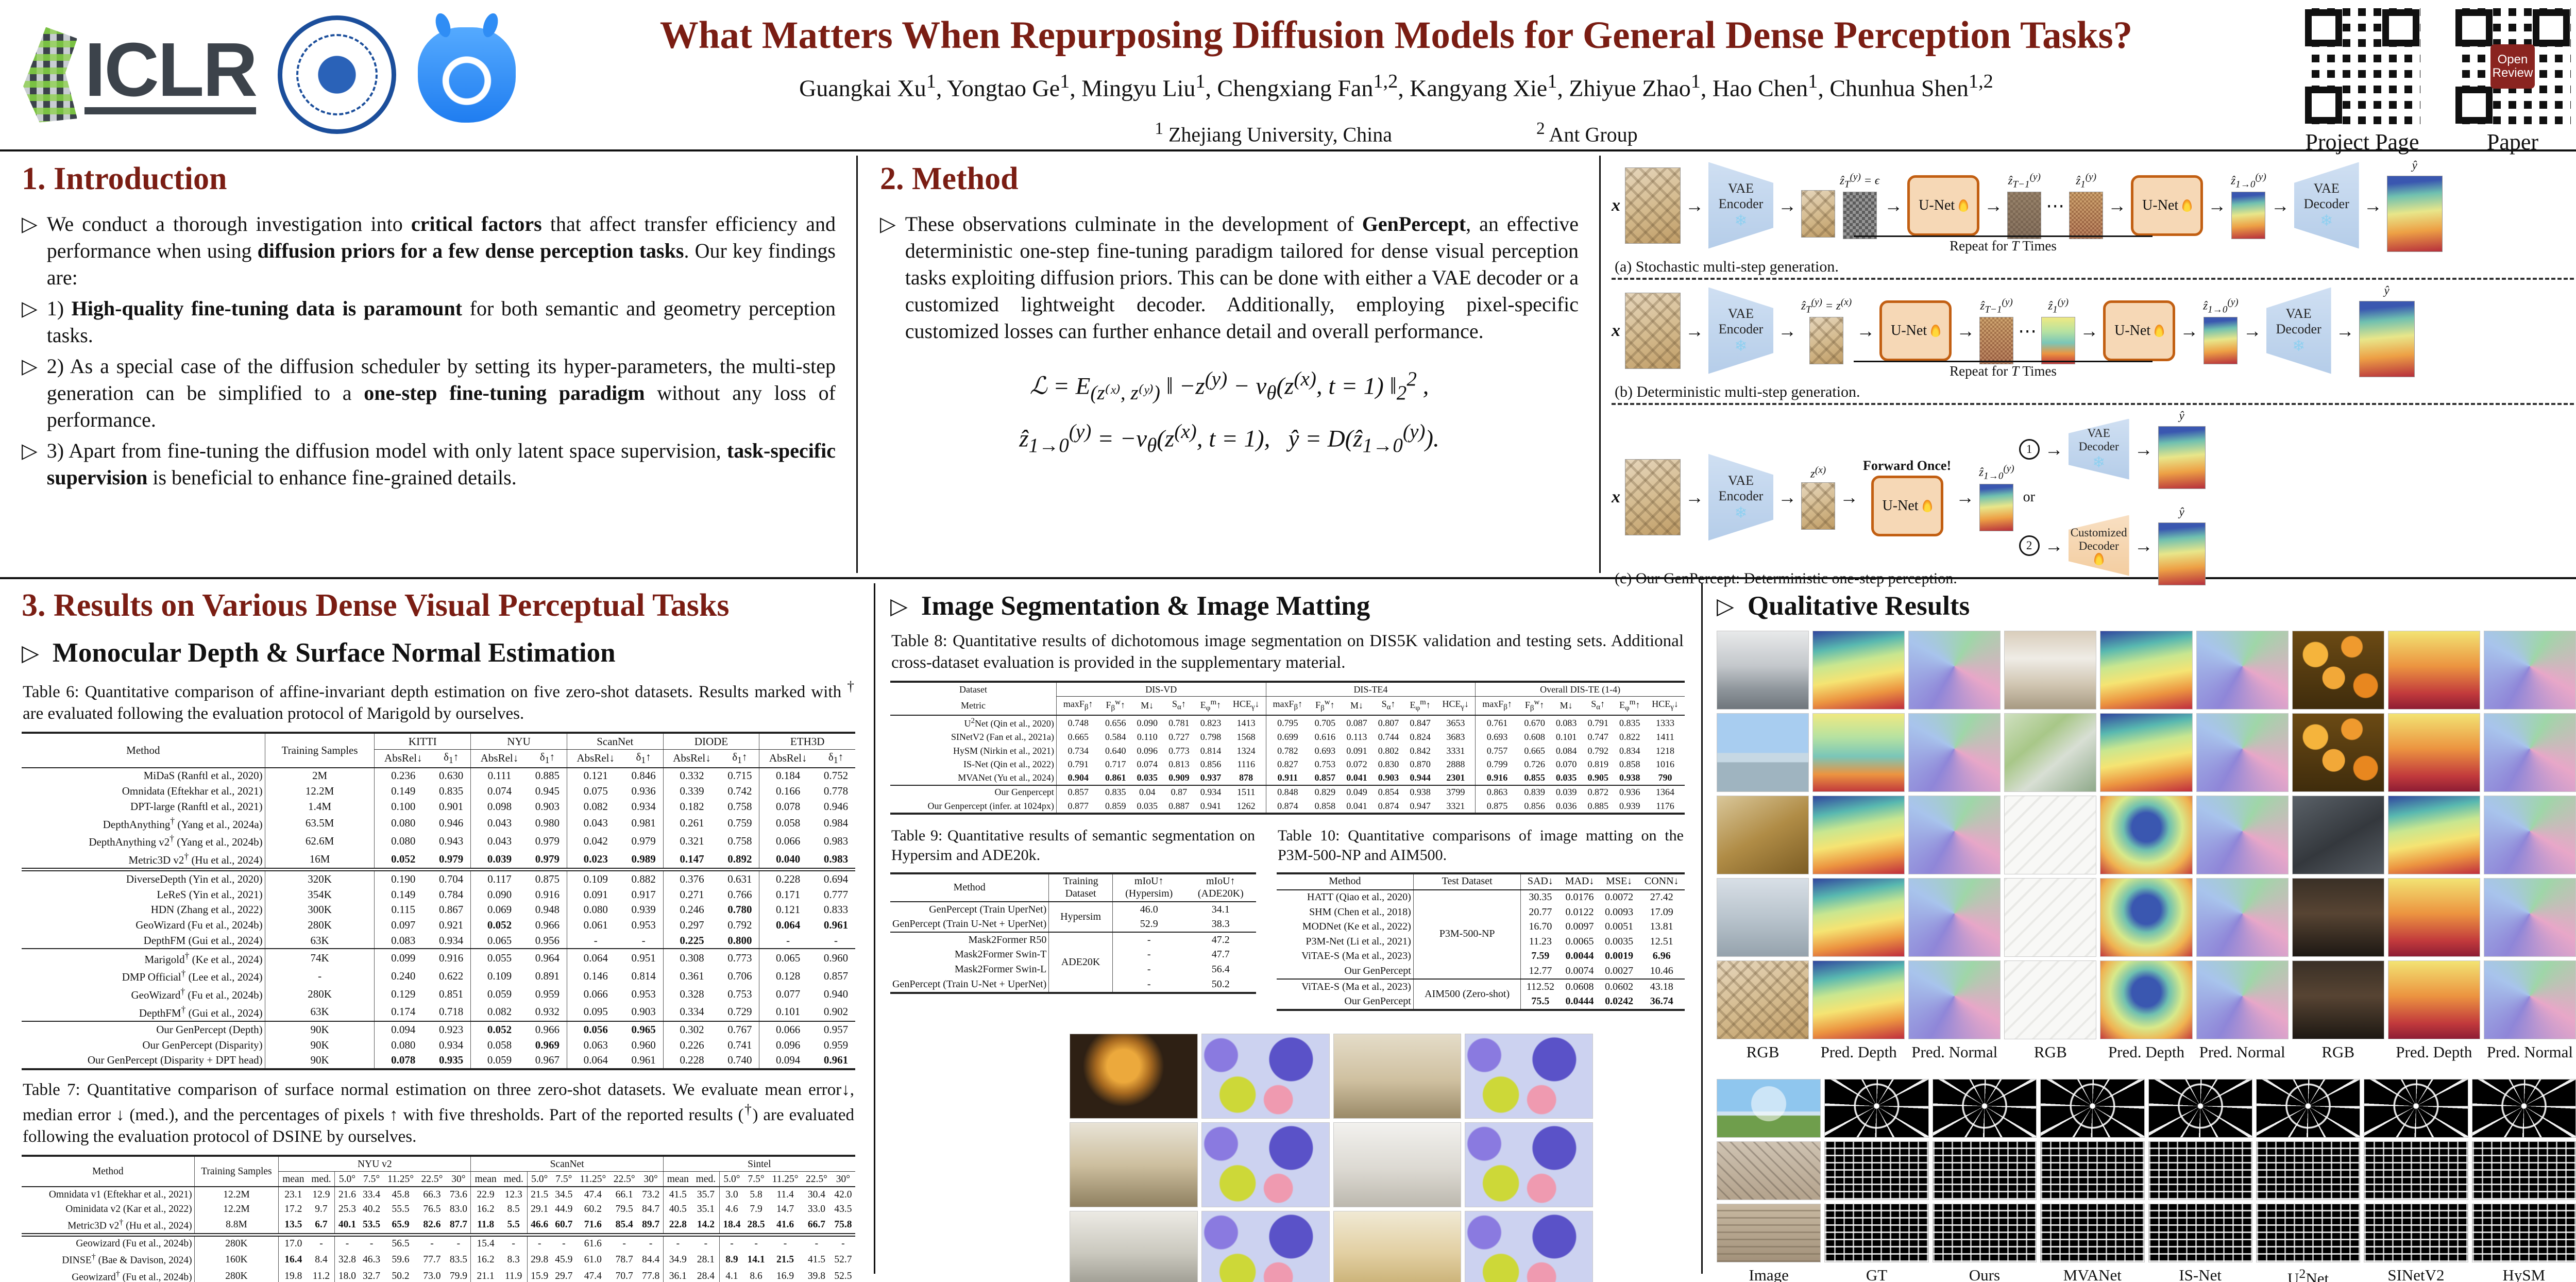  Describe the element at coordinates (1661, 912) in the screenshot. I see `table-cell: 17.09` at that location.